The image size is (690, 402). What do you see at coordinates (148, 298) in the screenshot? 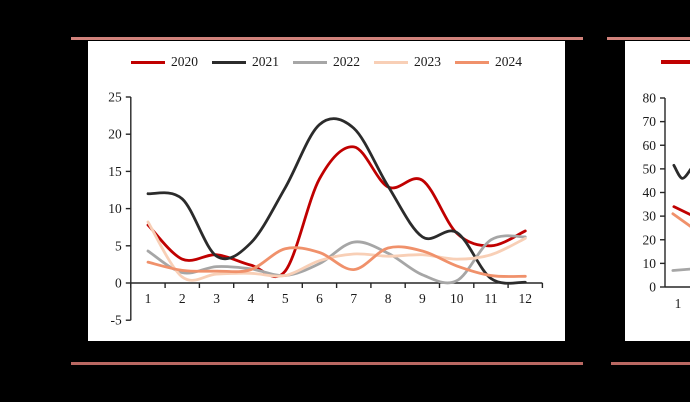
I see `left-x-tick-label: 1` at bounding box center [148, 298].